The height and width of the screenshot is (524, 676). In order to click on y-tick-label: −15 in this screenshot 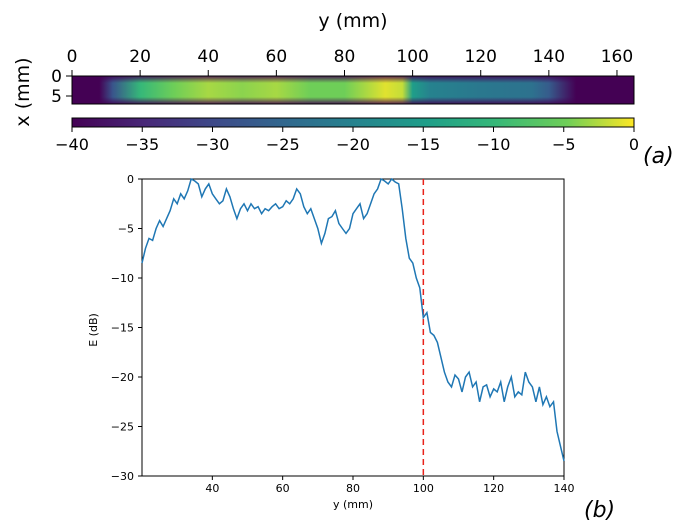, I will do `click(122, 328)`.